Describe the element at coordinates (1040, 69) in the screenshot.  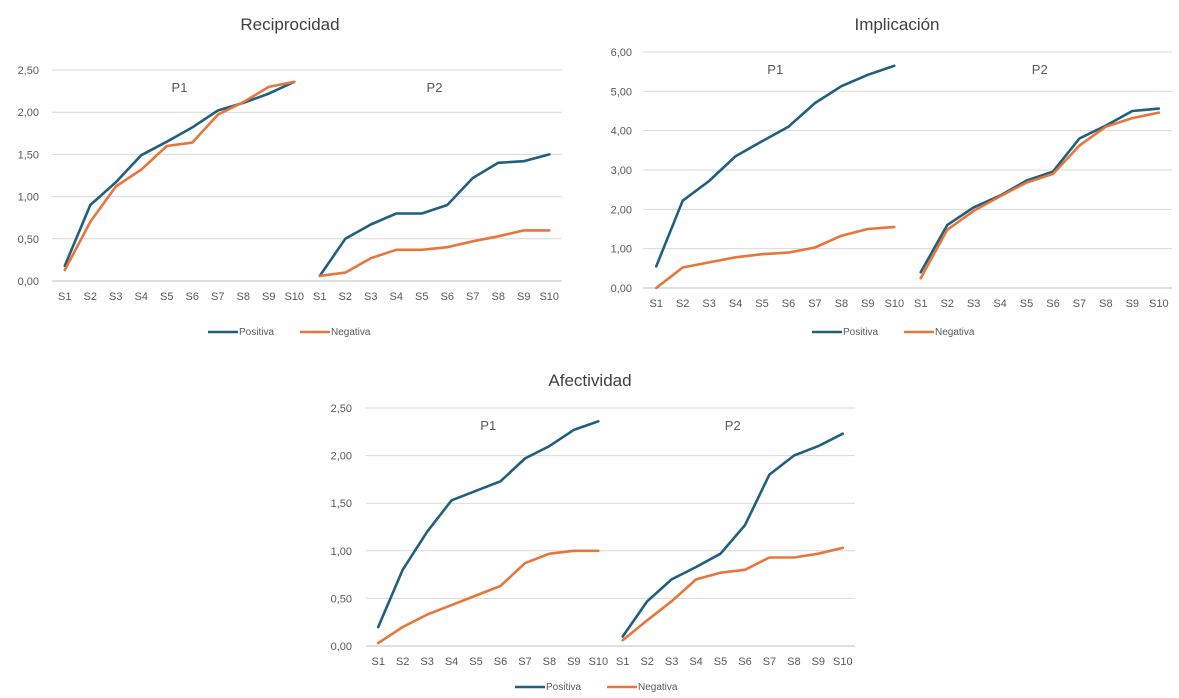
I see `implicacion-group-label: P2` at that location.